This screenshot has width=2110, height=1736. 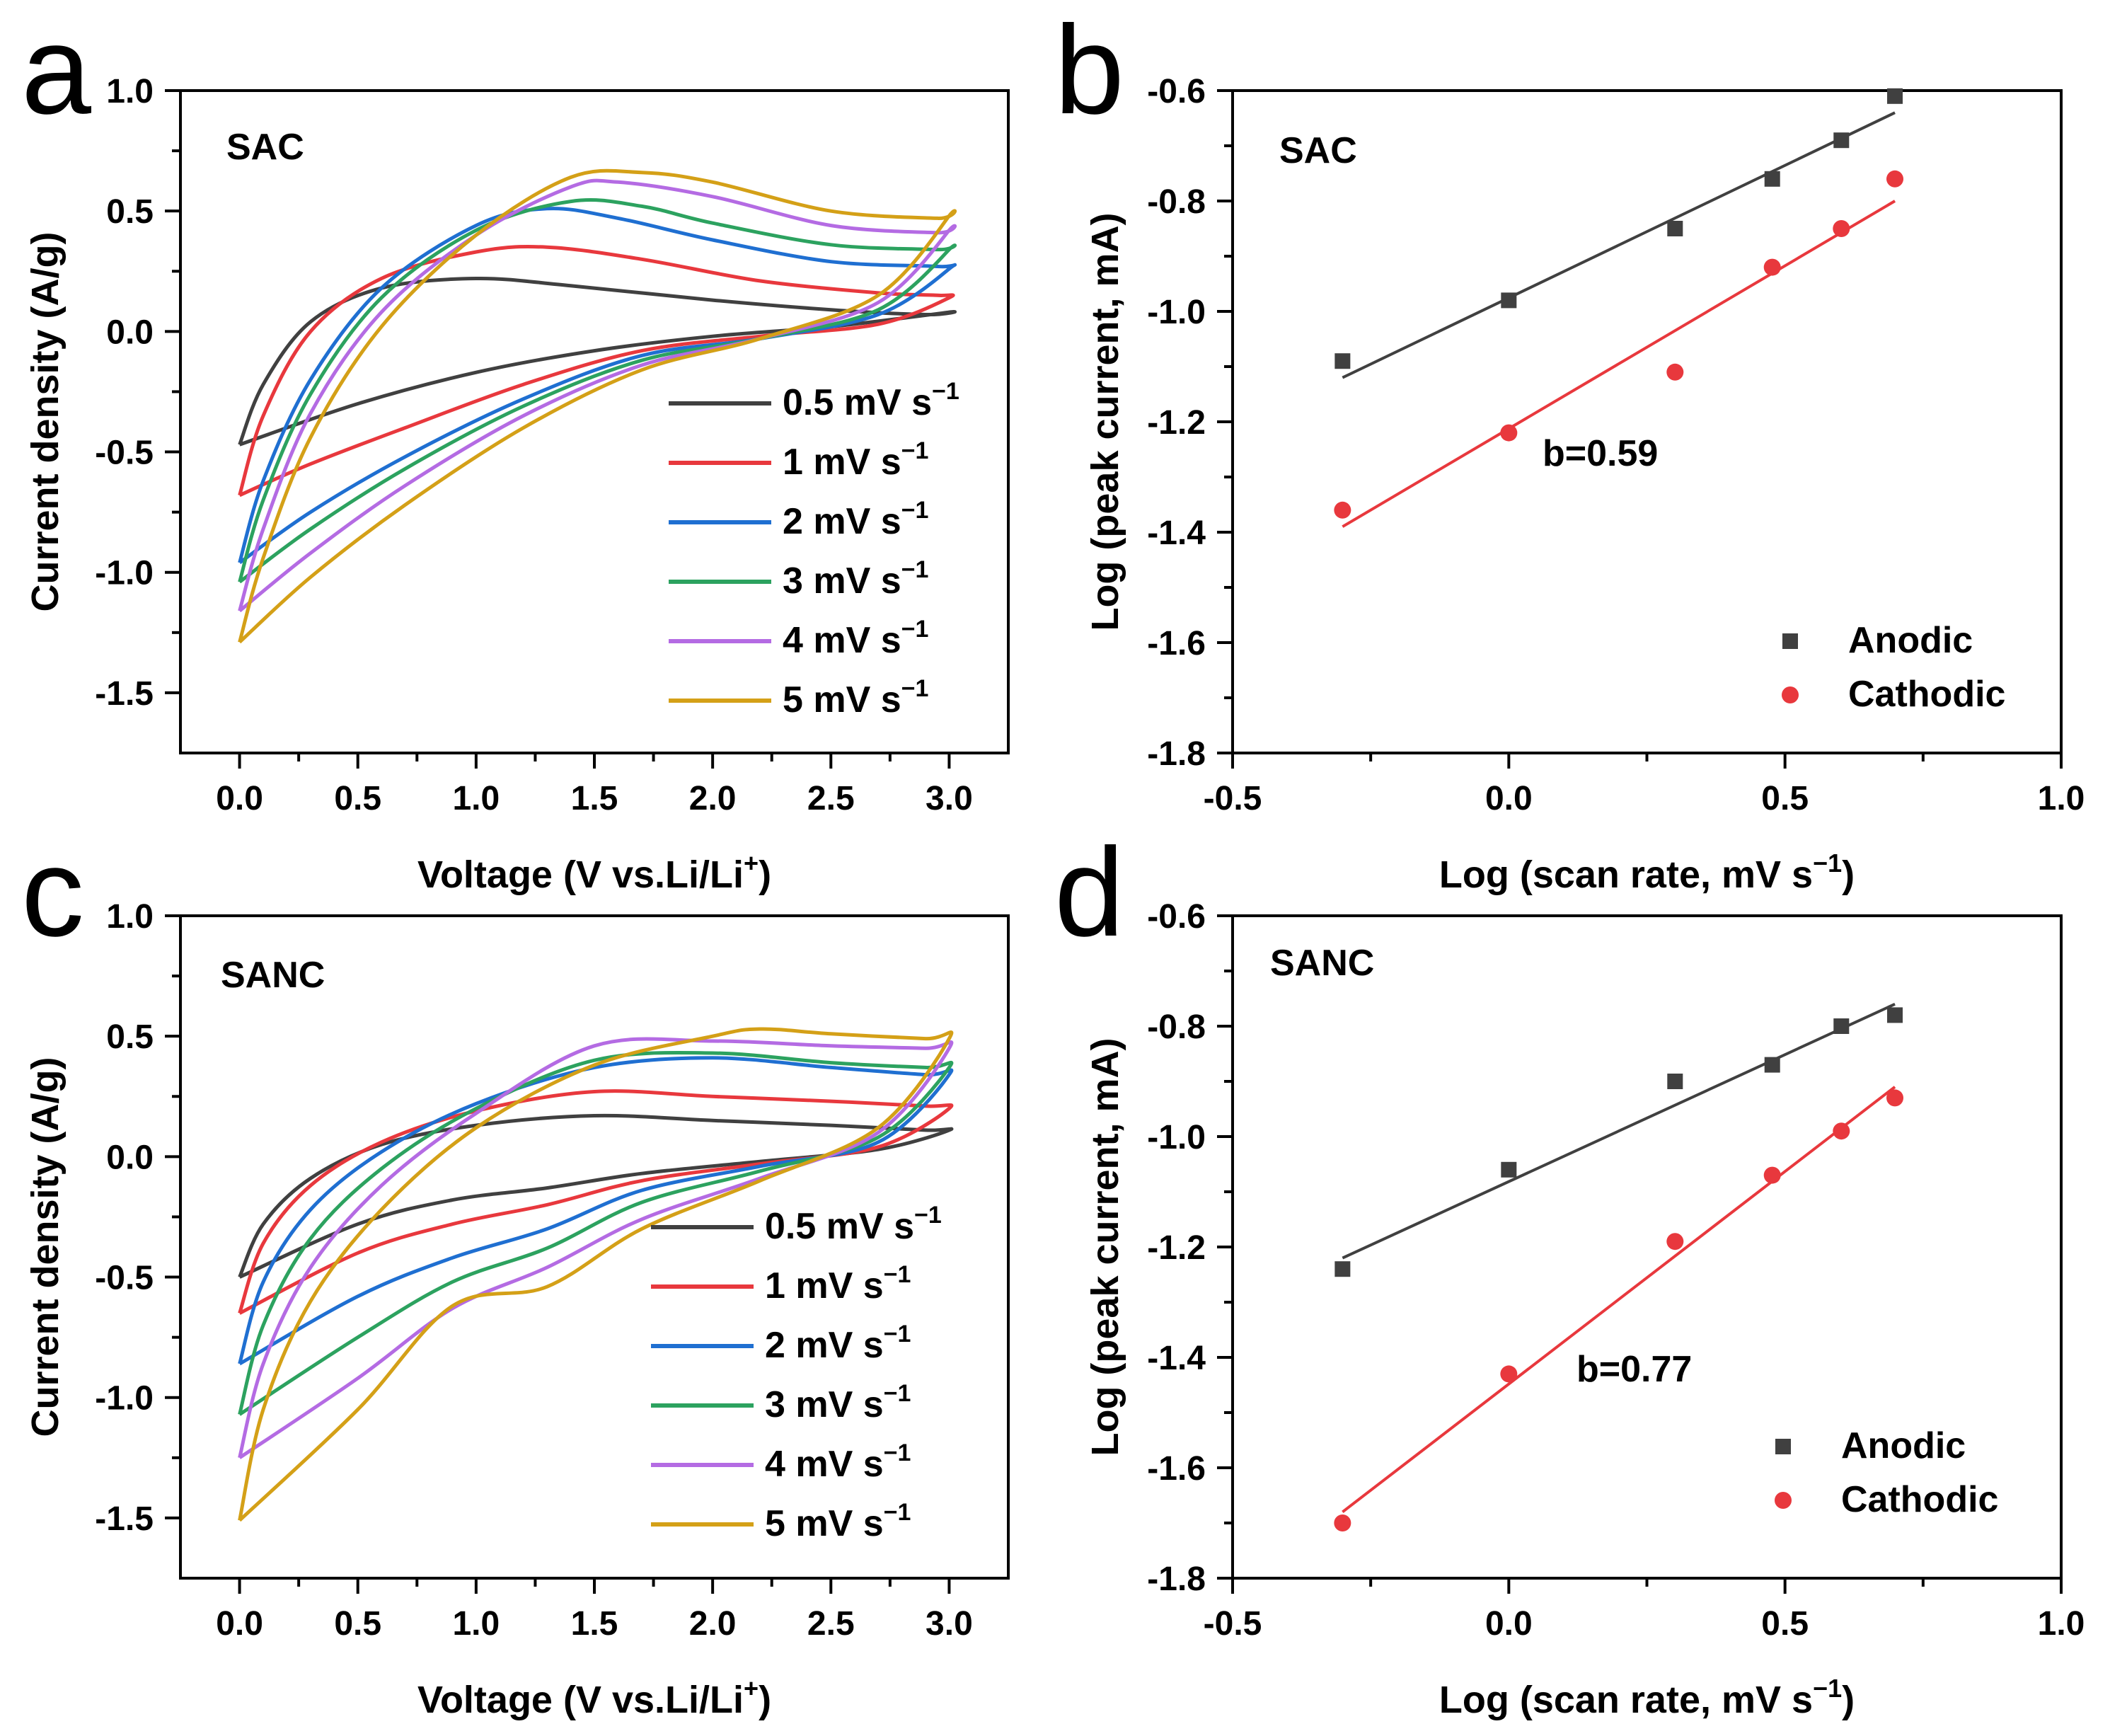 I want to click on legend: Anodic Cathodic, so click(x=1886, y=1473).